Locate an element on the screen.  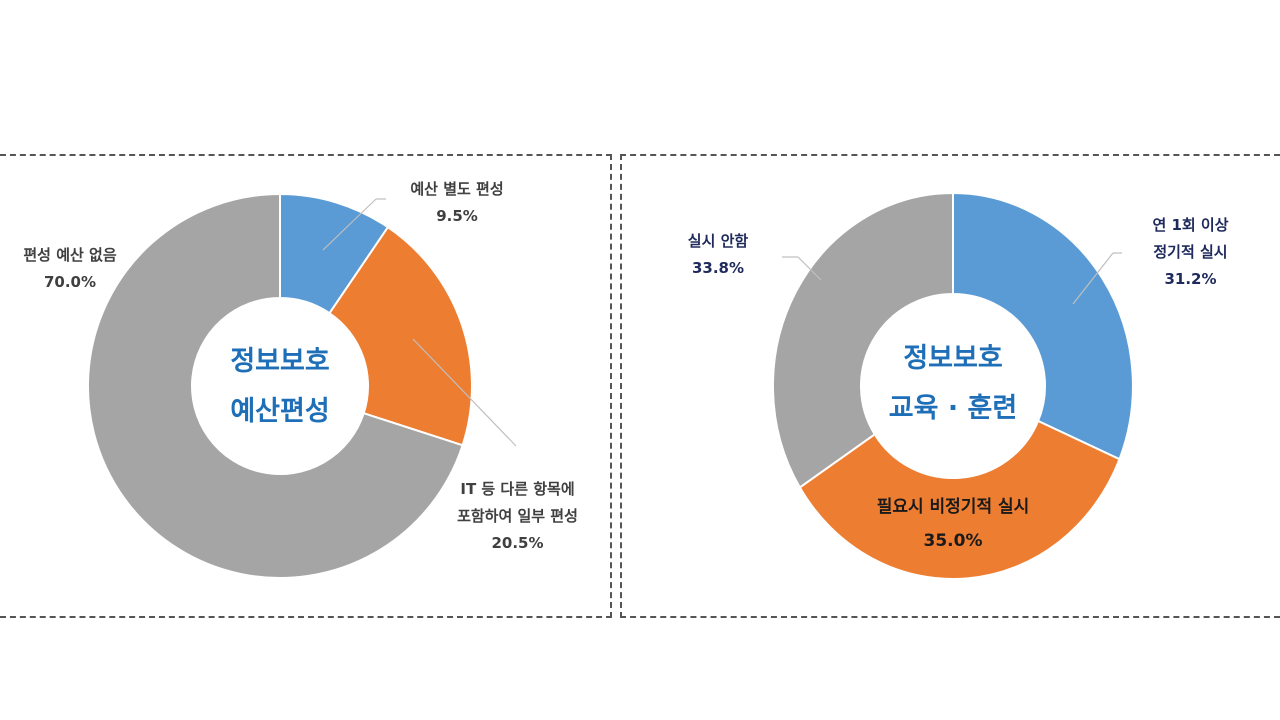
leader-line-no-training-diag is located at coordinates (809, 268).